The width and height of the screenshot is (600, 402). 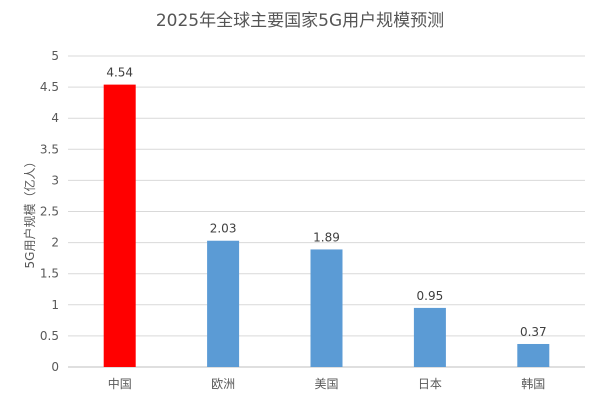 What do you see at coordinates (326, 237) in the screenshot?
I see `data-label: 1.89` at bounding box center [326, 237].